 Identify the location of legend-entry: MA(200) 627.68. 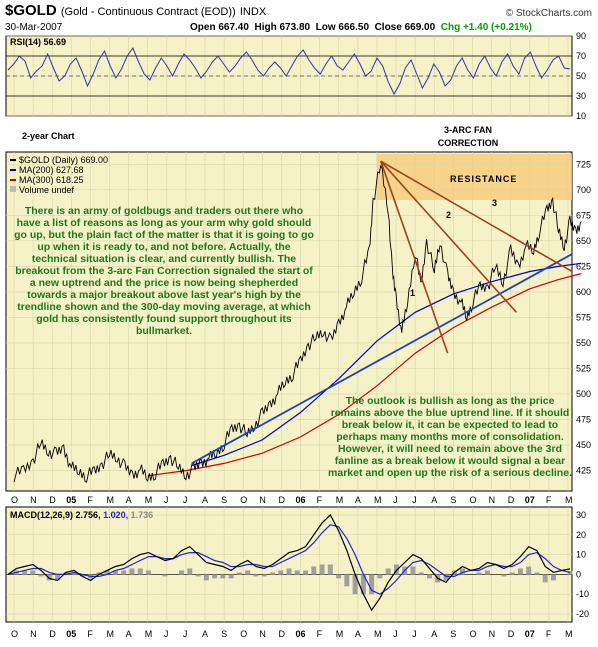
(51, 170).